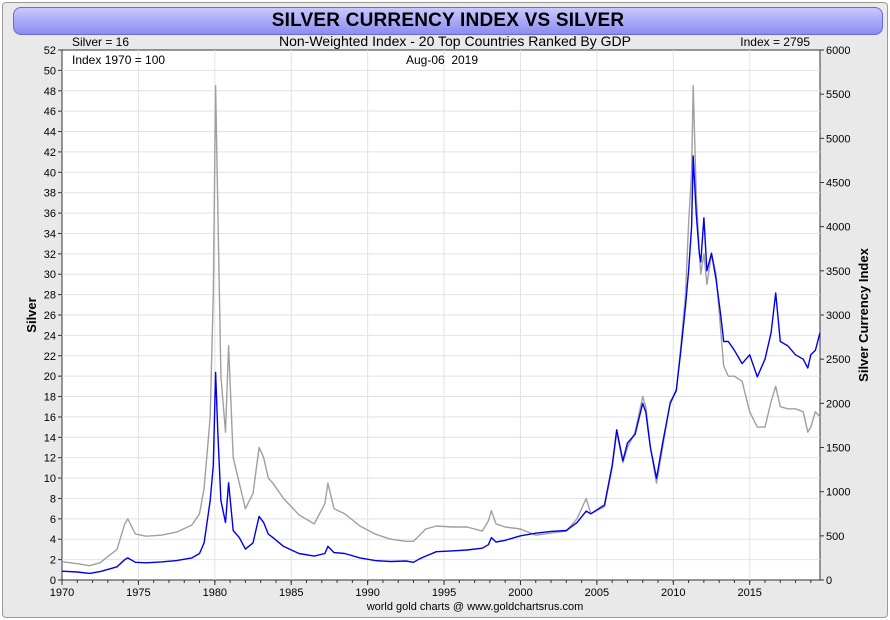 The height and width of the screenshot is (620, 890). Describe the element at coordinates (838, 51) in the screenshot. I see `y-right-tick-label: 6000` at that location.